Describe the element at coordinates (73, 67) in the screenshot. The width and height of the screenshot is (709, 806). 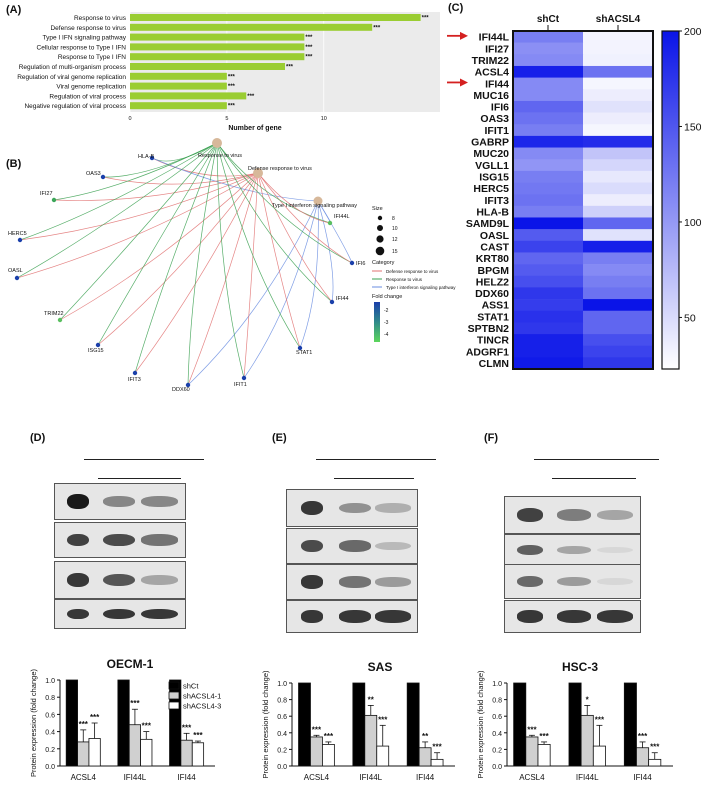
I see `term-label: Regulation of multi-organism process` at that location.